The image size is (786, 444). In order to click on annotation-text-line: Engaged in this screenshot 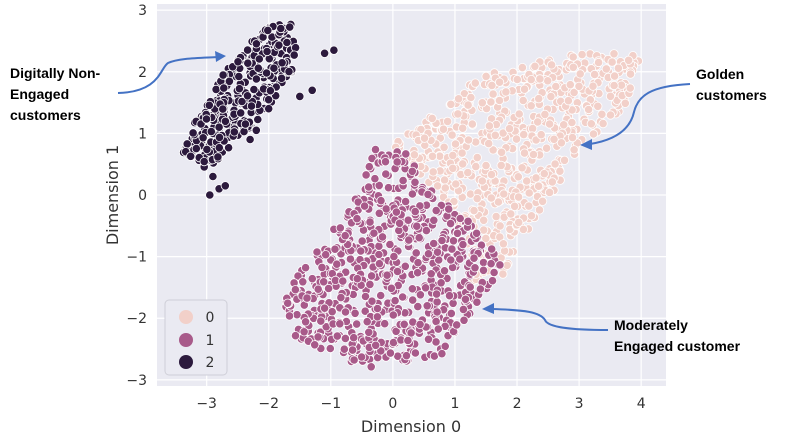, I will do `click(39, 94)`.